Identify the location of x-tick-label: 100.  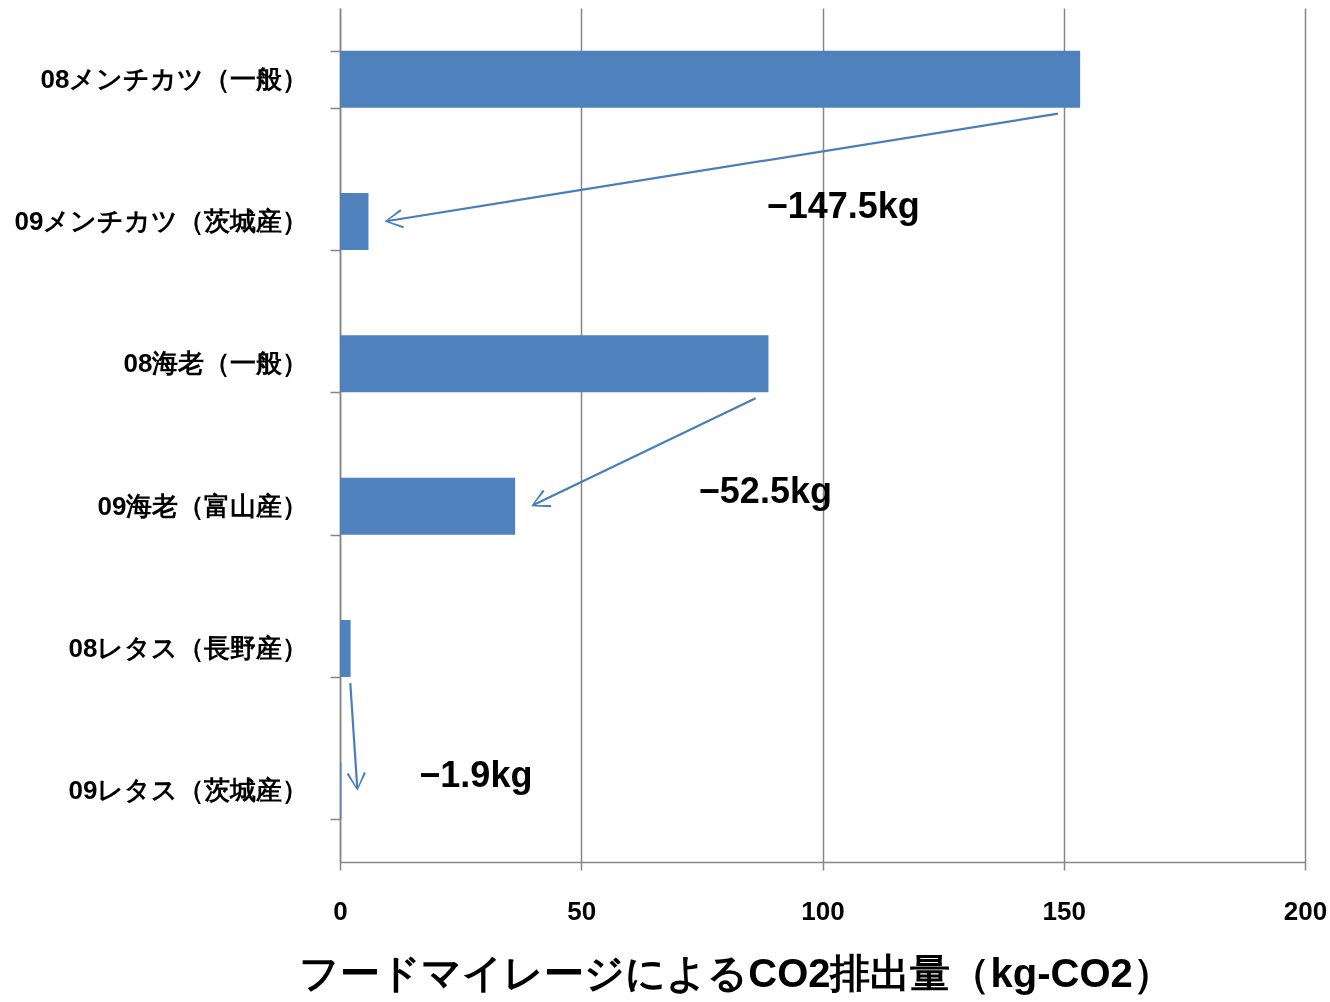
(823, 910).